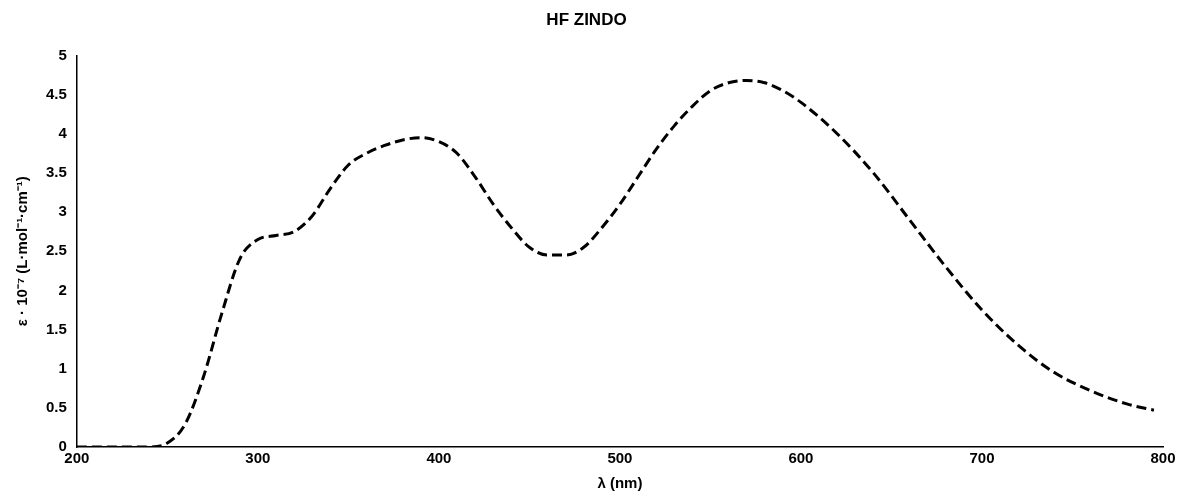 The image size is (1185, 502). What do you see at coordinates (56, 93) in the screenshot?
I see `y-tick-label: 4.5` at bounding box center [56, 93].